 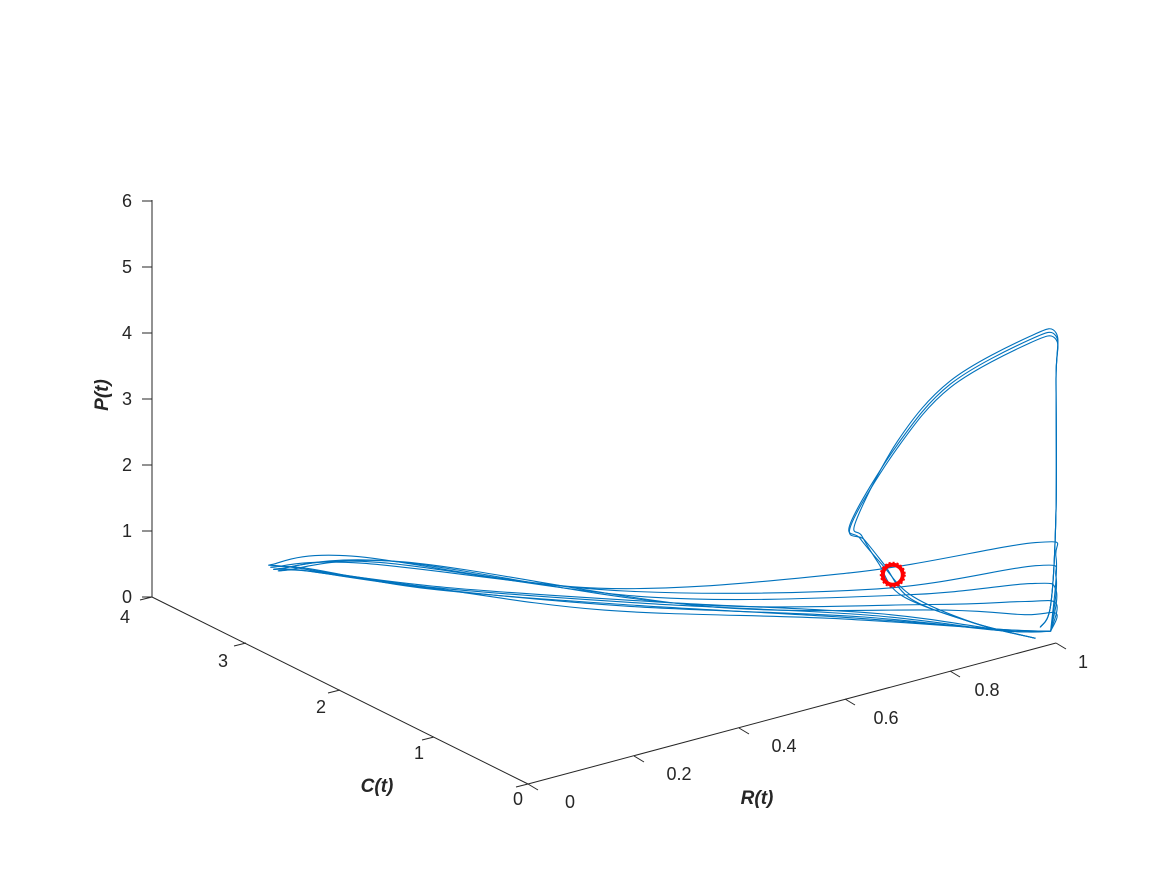 What do you see at coordinates (419, 753) in the screenshot?
I see `c-tick-label: 1` at bounding box center [419, 753].